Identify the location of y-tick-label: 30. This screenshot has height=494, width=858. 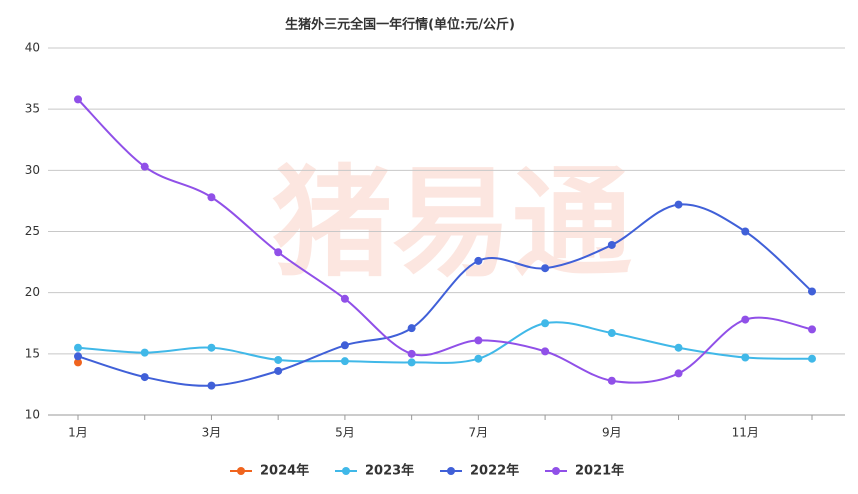
(32, 170).